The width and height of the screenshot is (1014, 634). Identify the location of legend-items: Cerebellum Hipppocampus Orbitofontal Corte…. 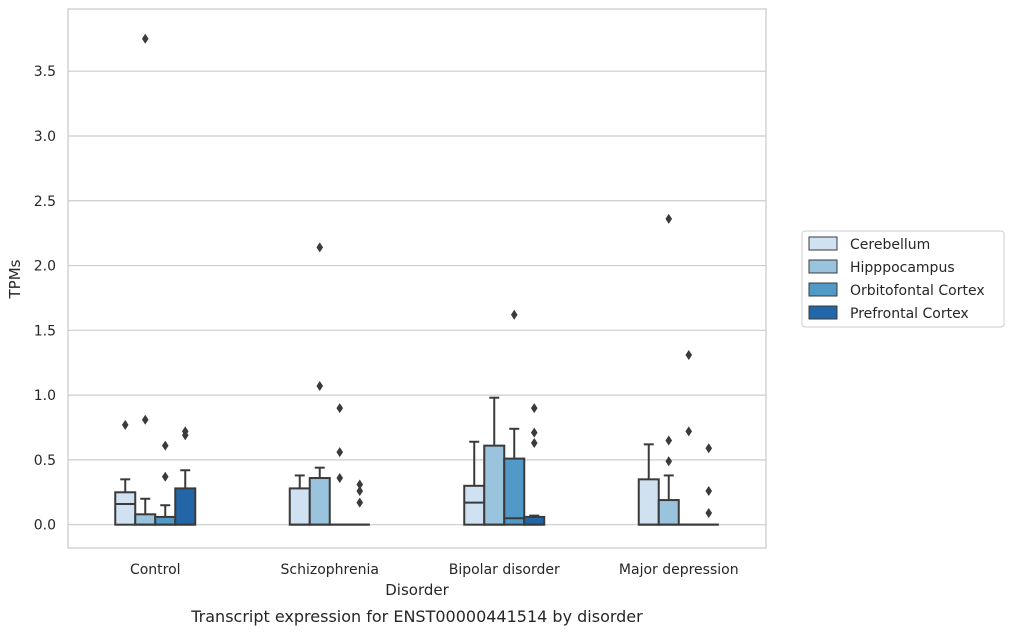
(896, 279).